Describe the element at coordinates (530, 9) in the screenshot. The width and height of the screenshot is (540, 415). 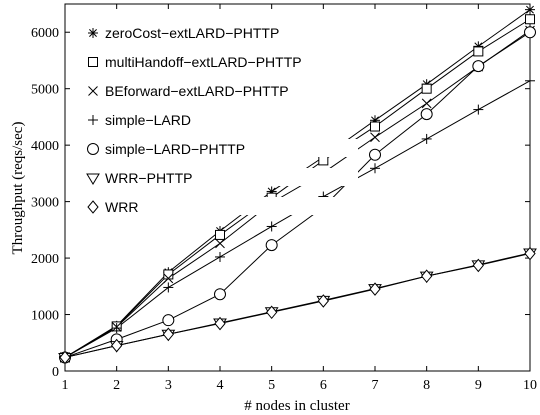
I see `data-point-asterisk` at that location.